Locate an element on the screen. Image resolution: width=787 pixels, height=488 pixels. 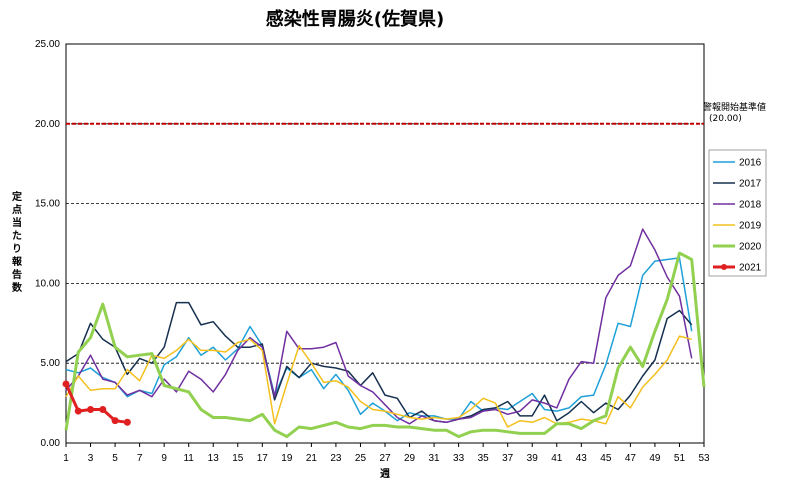
y-axis-label-char: 報 is located at coordinates (17, 261).